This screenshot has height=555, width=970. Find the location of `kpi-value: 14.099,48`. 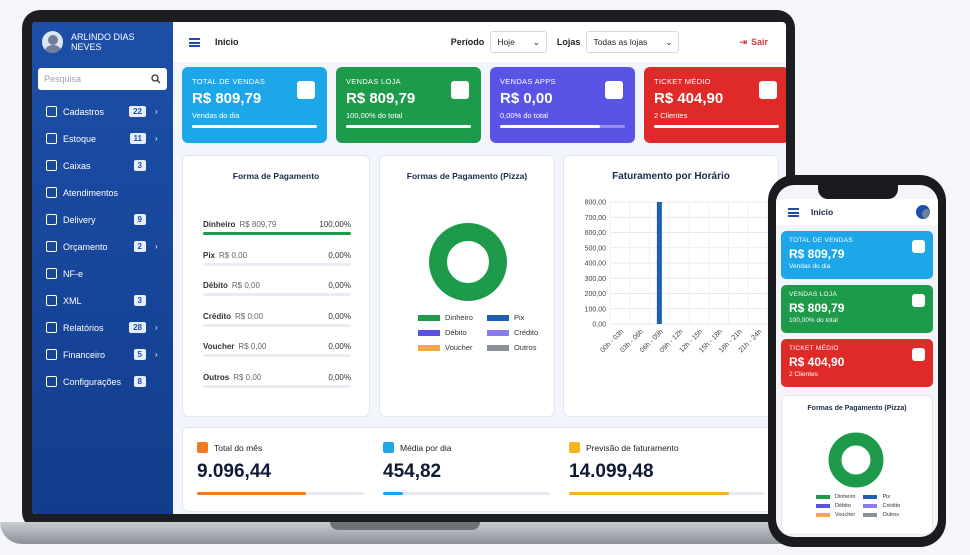

kpi-value: 14.099,48 is located at coordinates (611, 471).